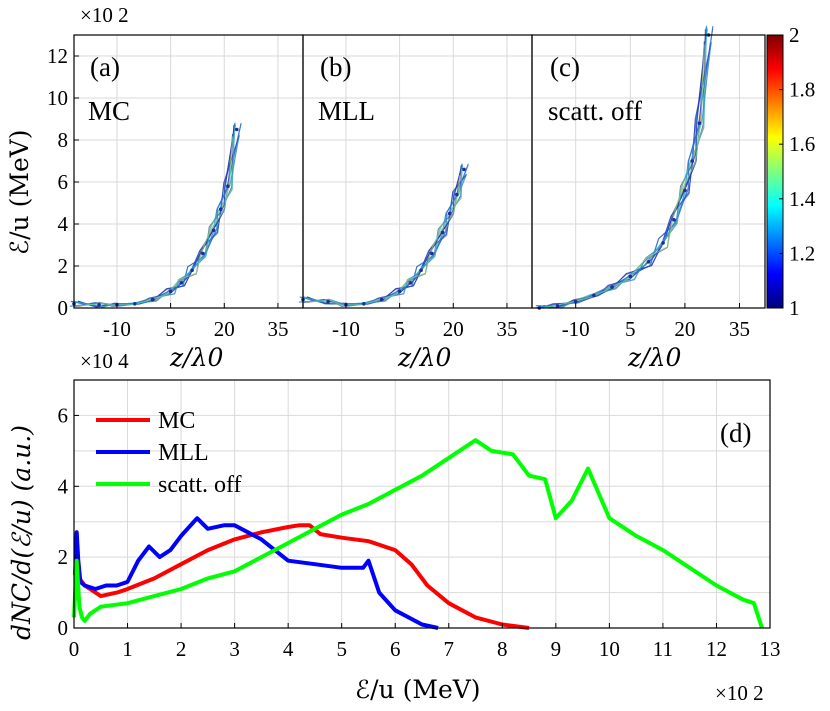  What do you see at coordinates (502, 649) in the screenshot?
I see `x-tick-label: 8` at bounding box center [502, 649].